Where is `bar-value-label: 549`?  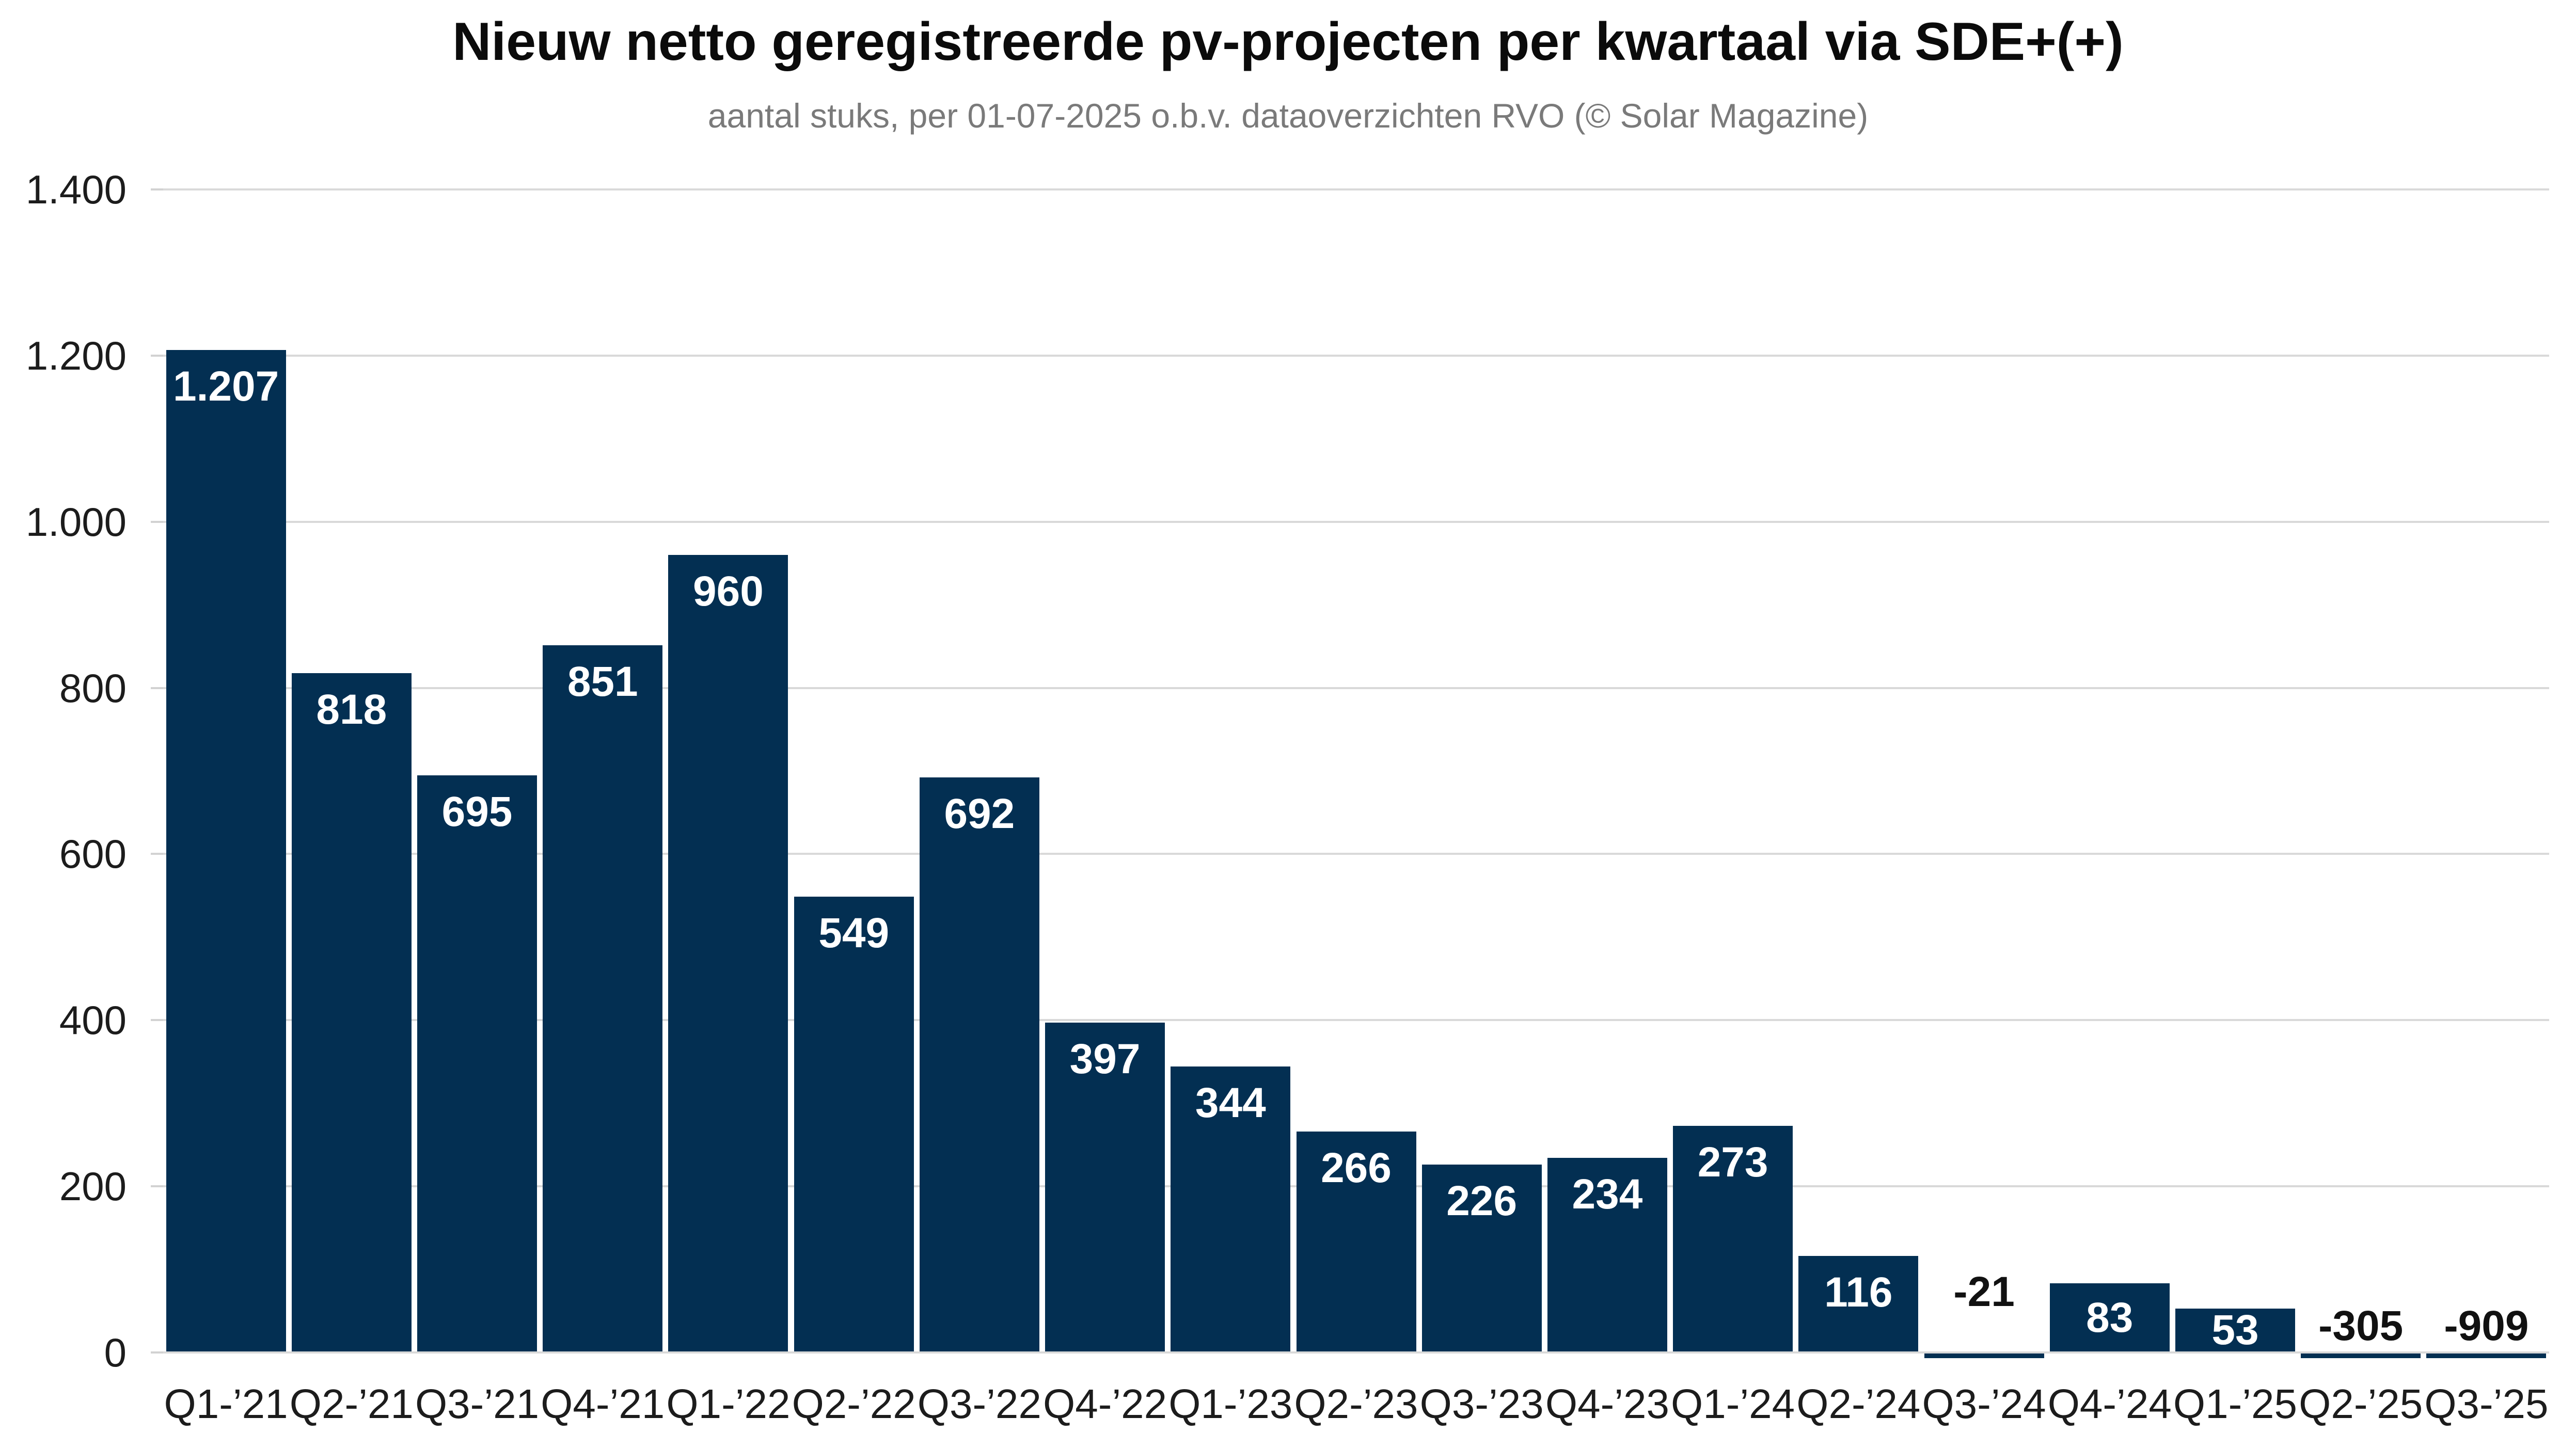
bar-value-label: 549 is located at coordinates (854, 933).